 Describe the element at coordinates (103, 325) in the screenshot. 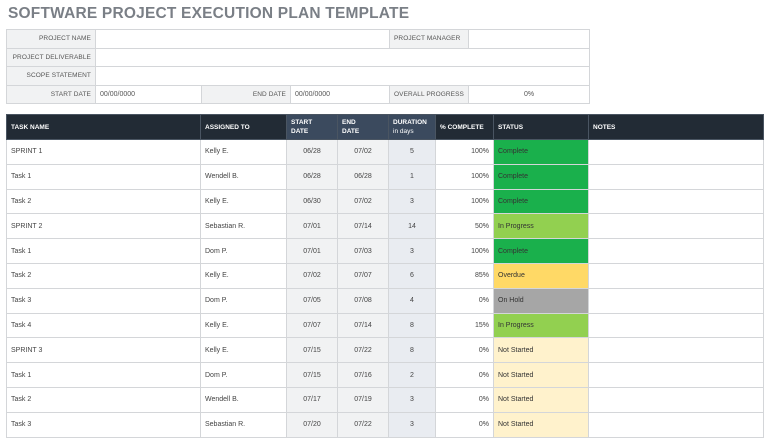

I see `task-name-cell: Task 4` at that location.